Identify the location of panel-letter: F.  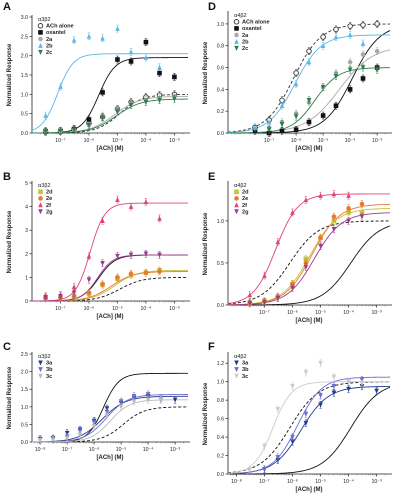
(211, 347).